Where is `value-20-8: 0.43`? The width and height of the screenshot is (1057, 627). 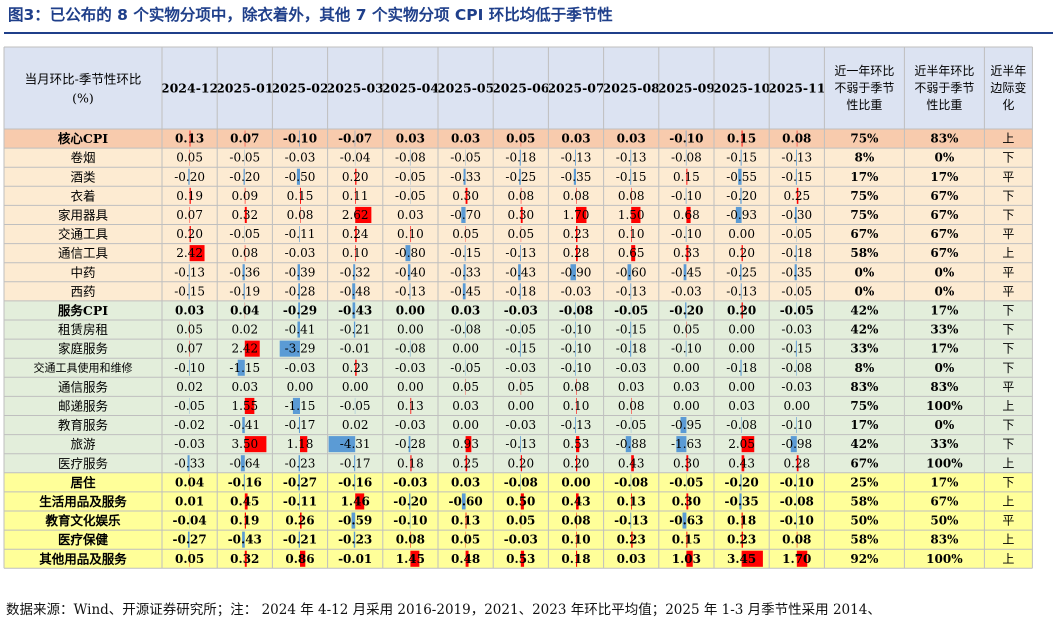
value-20-8: 0.43 is located at coordinates (575, 501).